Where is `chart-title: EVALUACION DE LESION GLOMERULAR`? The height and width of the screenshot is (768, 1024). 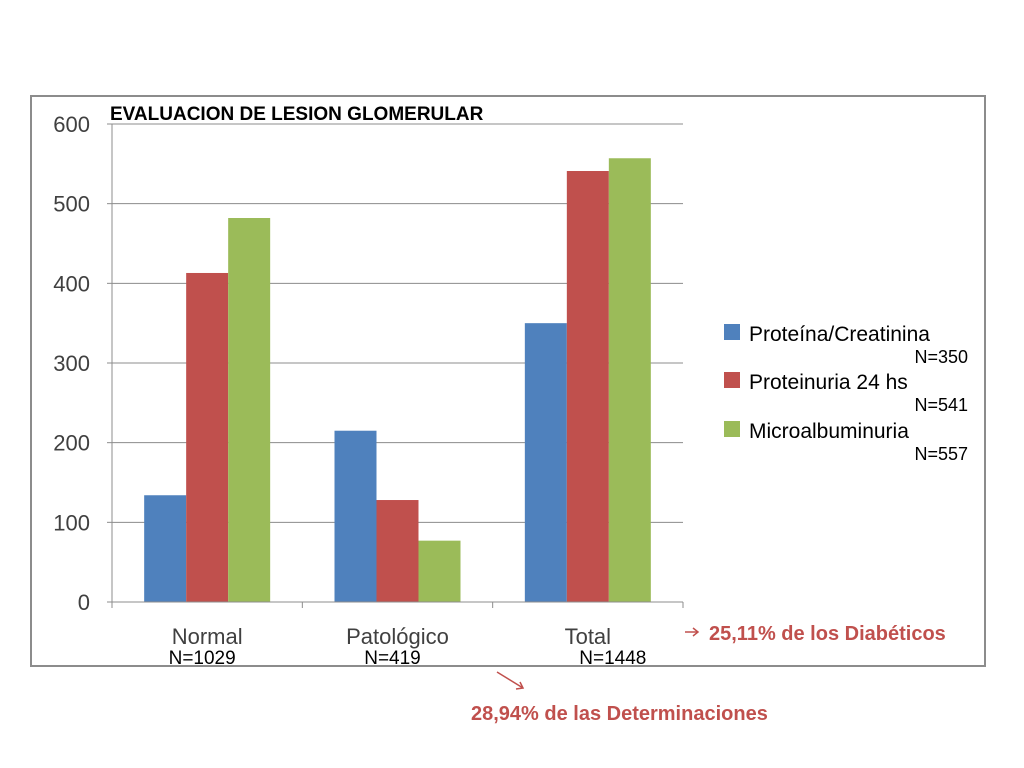 chart-title: EVALUACION DE LESION GLOMERULAR is located at coordinates (297, 114).